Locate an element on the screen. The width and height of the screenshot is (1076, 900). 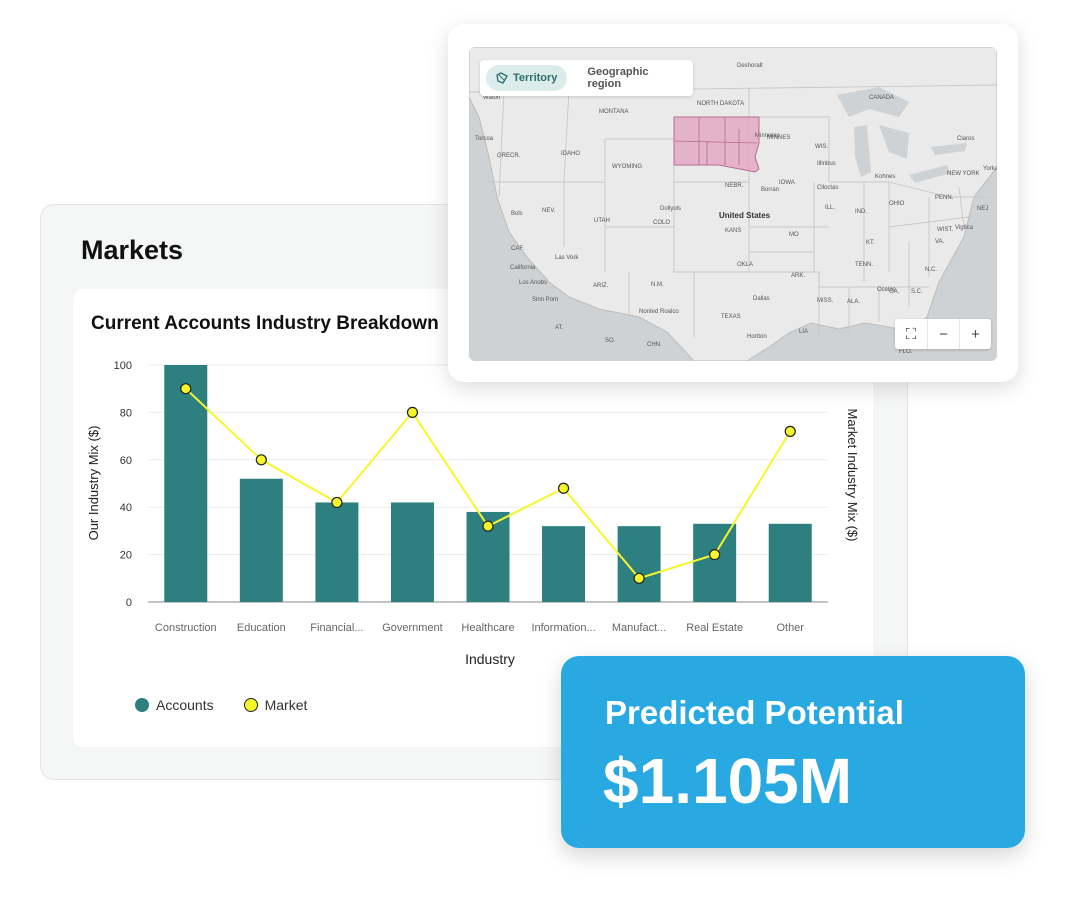
map-place-label: Kohnes is located at coordinates (885, 177).